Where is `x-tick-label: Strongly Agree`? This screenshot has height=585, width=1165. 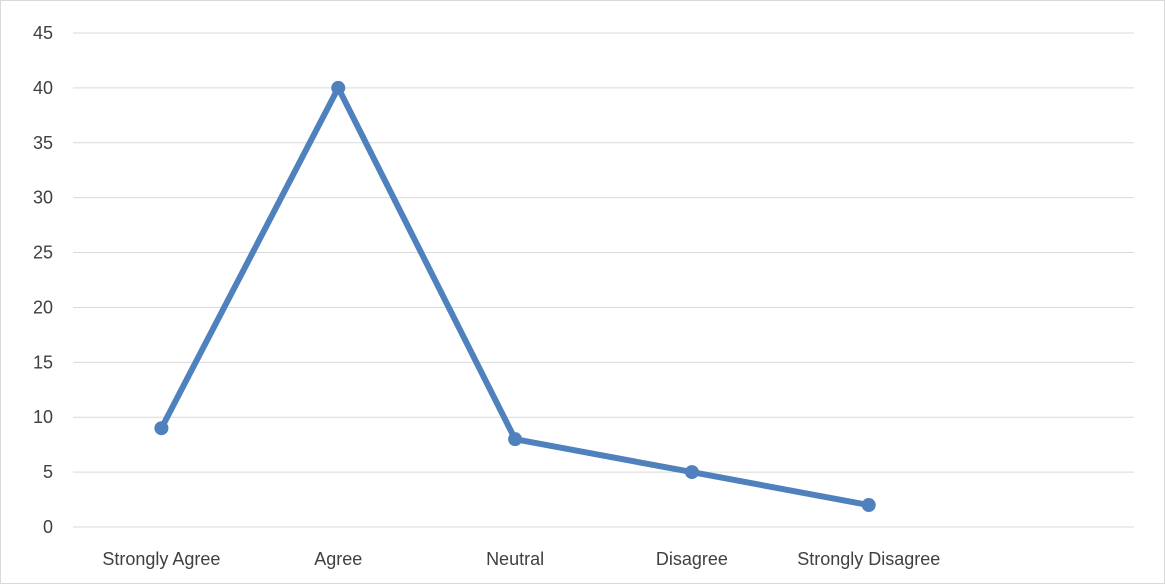 x-tick-label: Strongly Agree is located at coordinates (161, 559).